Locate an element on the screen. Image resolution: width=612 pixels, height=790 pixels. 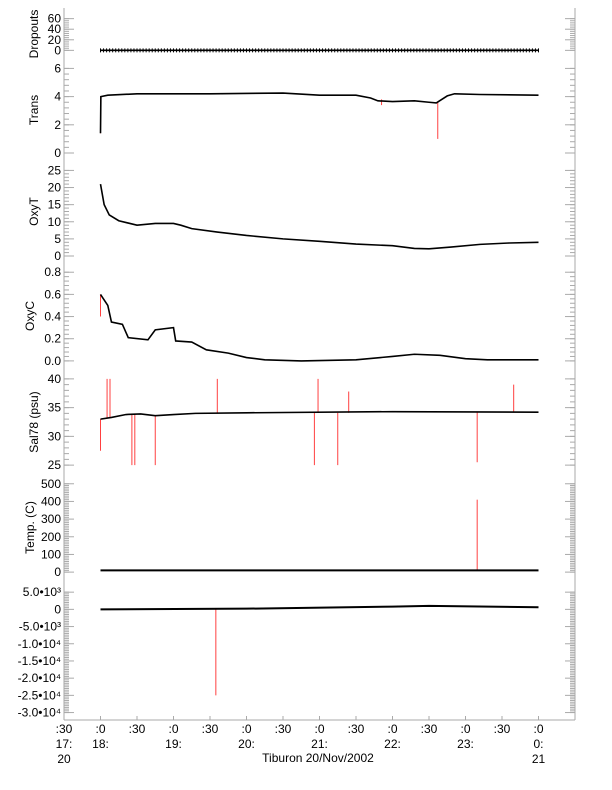
panel-trans: 0 2 4 6 Trans is located at coordinates (301, 110).